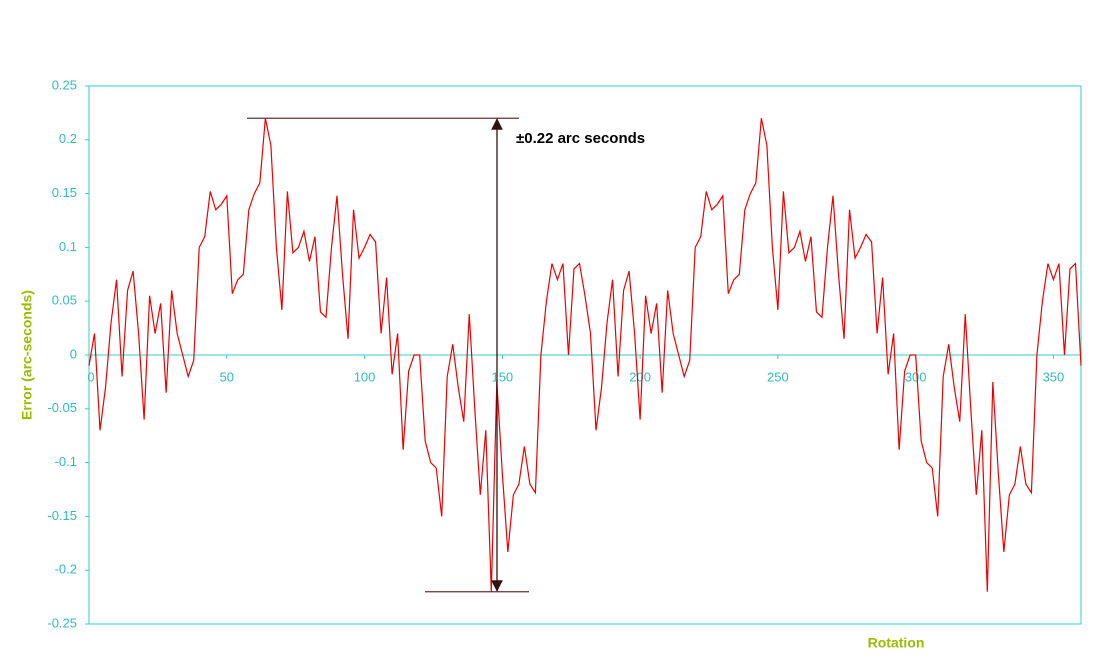 The height and width of the screenshot is (668, 1108). I want to click on annotation-text: ±0.22 arc seconds, so click(580, 138).